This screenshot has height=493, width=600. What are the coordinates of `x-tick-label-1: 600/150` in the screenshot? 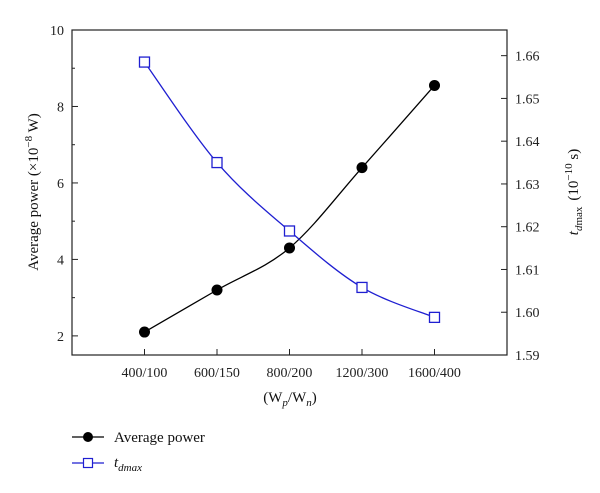 It's located at (217, 373).